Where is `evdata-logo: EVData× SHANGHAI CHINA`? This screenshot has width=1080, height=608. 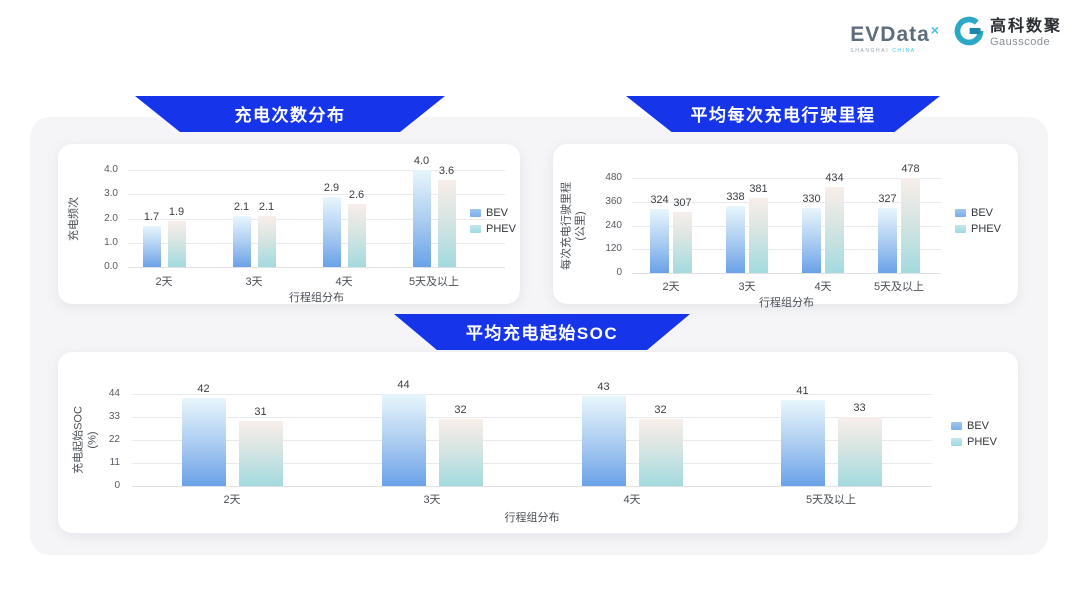 evdata-logo: EVData× SHANGHAI CHINA is located at coordinates (895, 35).